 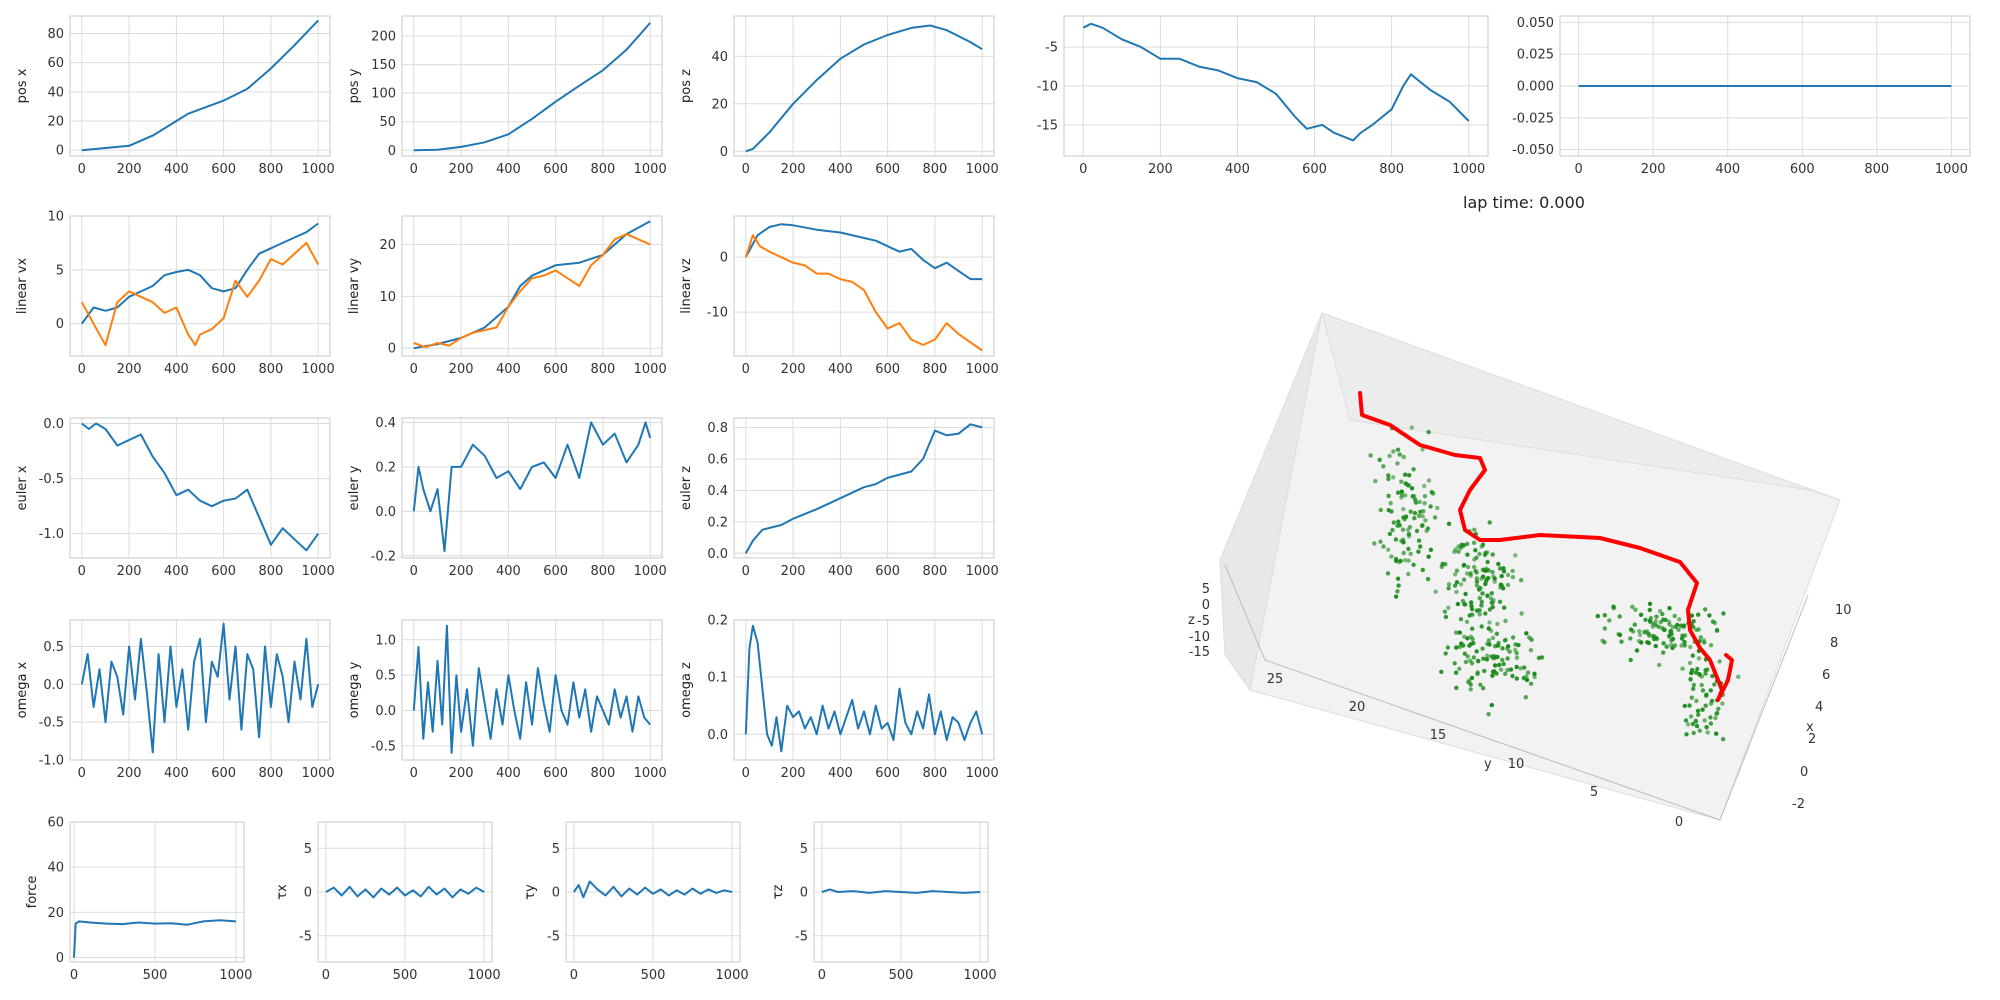 I want to click on x-tick-label: 800, so click(x=270, y=773).